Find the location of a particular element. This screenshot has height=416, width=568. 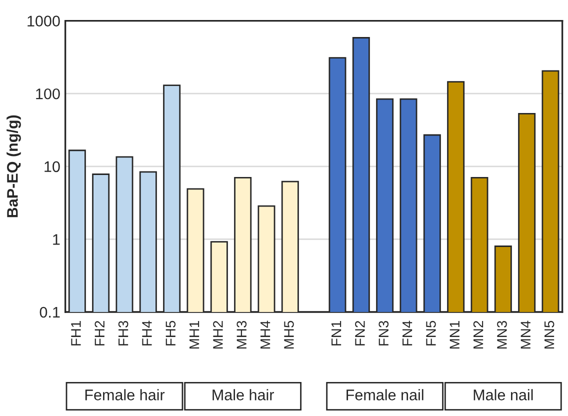

y-tick-label: 0.1 is located at coordinates (50, 312).